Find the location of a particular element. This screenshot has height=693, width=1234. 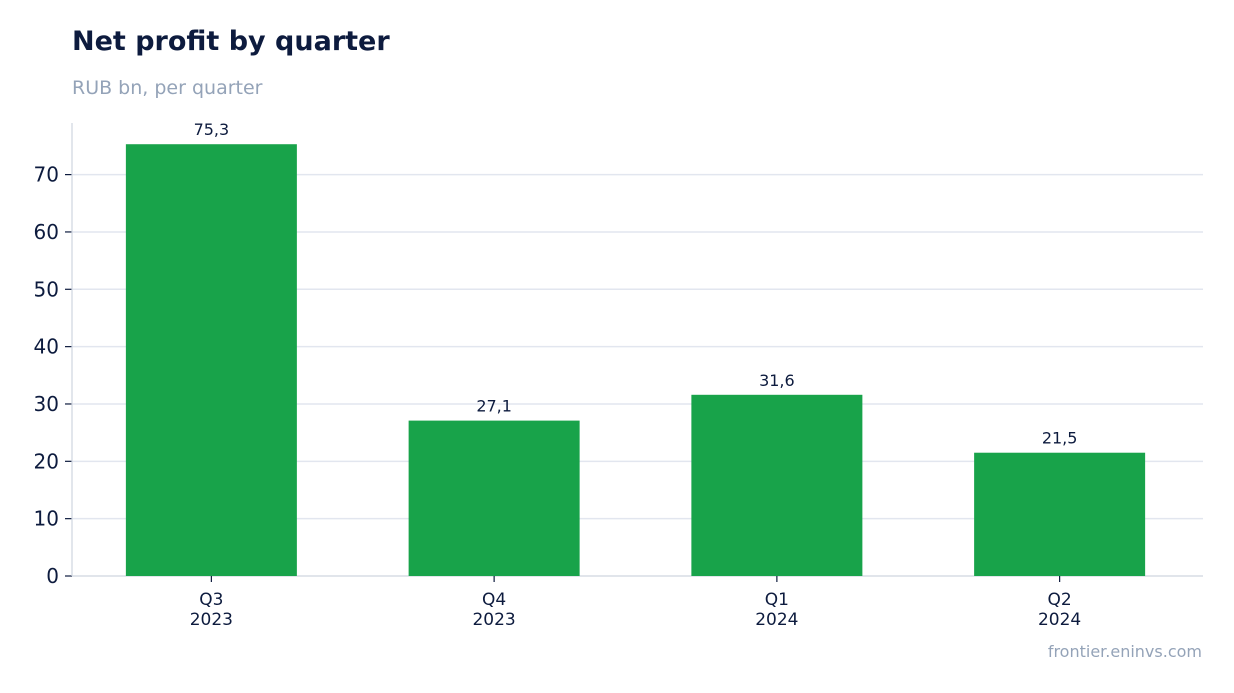

x-tick-label: Q1 2024 is located at coordinates (776, 610).